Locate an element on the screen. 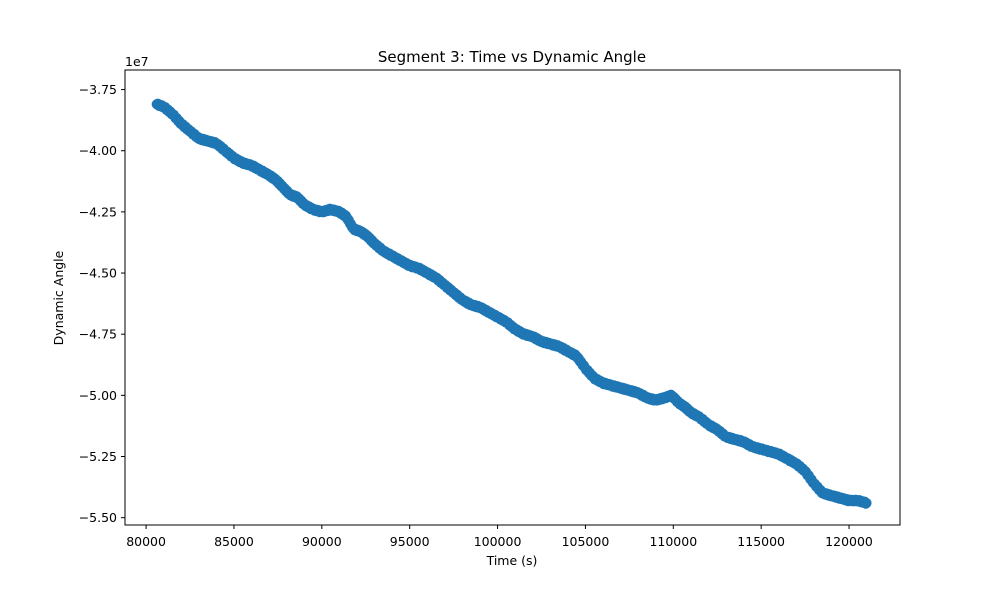 The height and width of the screenshot is (590, 1000). data-point is located at coordinates (866, 502).